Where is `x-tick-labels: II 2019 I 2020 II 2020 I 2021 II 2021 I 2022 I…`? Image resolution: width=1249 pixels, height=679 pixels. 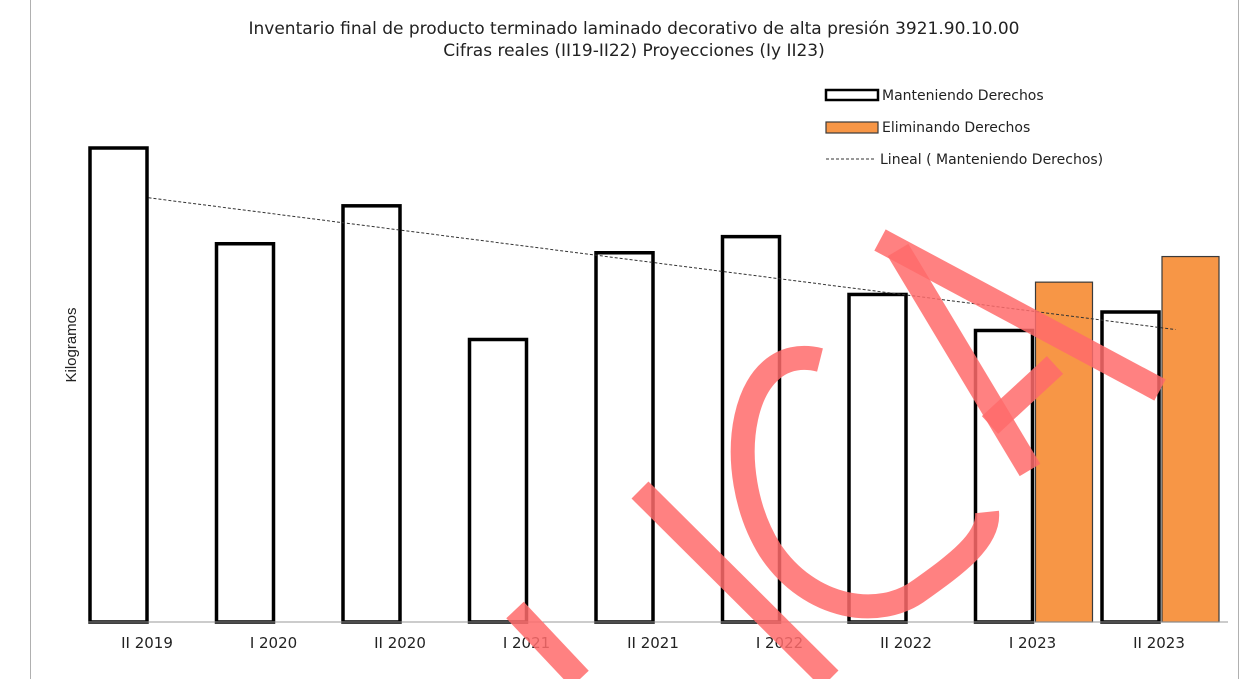 x-tick-labels: II 2019 I 2020 II 2020 I 2021 II 2021 I 2022 I… is located at coordinates (653, 643).